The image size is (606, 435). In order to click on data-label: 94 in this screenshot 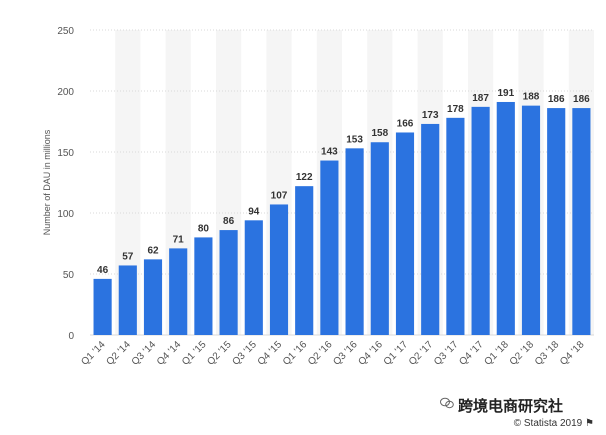, I will do `click(254, 211)`.